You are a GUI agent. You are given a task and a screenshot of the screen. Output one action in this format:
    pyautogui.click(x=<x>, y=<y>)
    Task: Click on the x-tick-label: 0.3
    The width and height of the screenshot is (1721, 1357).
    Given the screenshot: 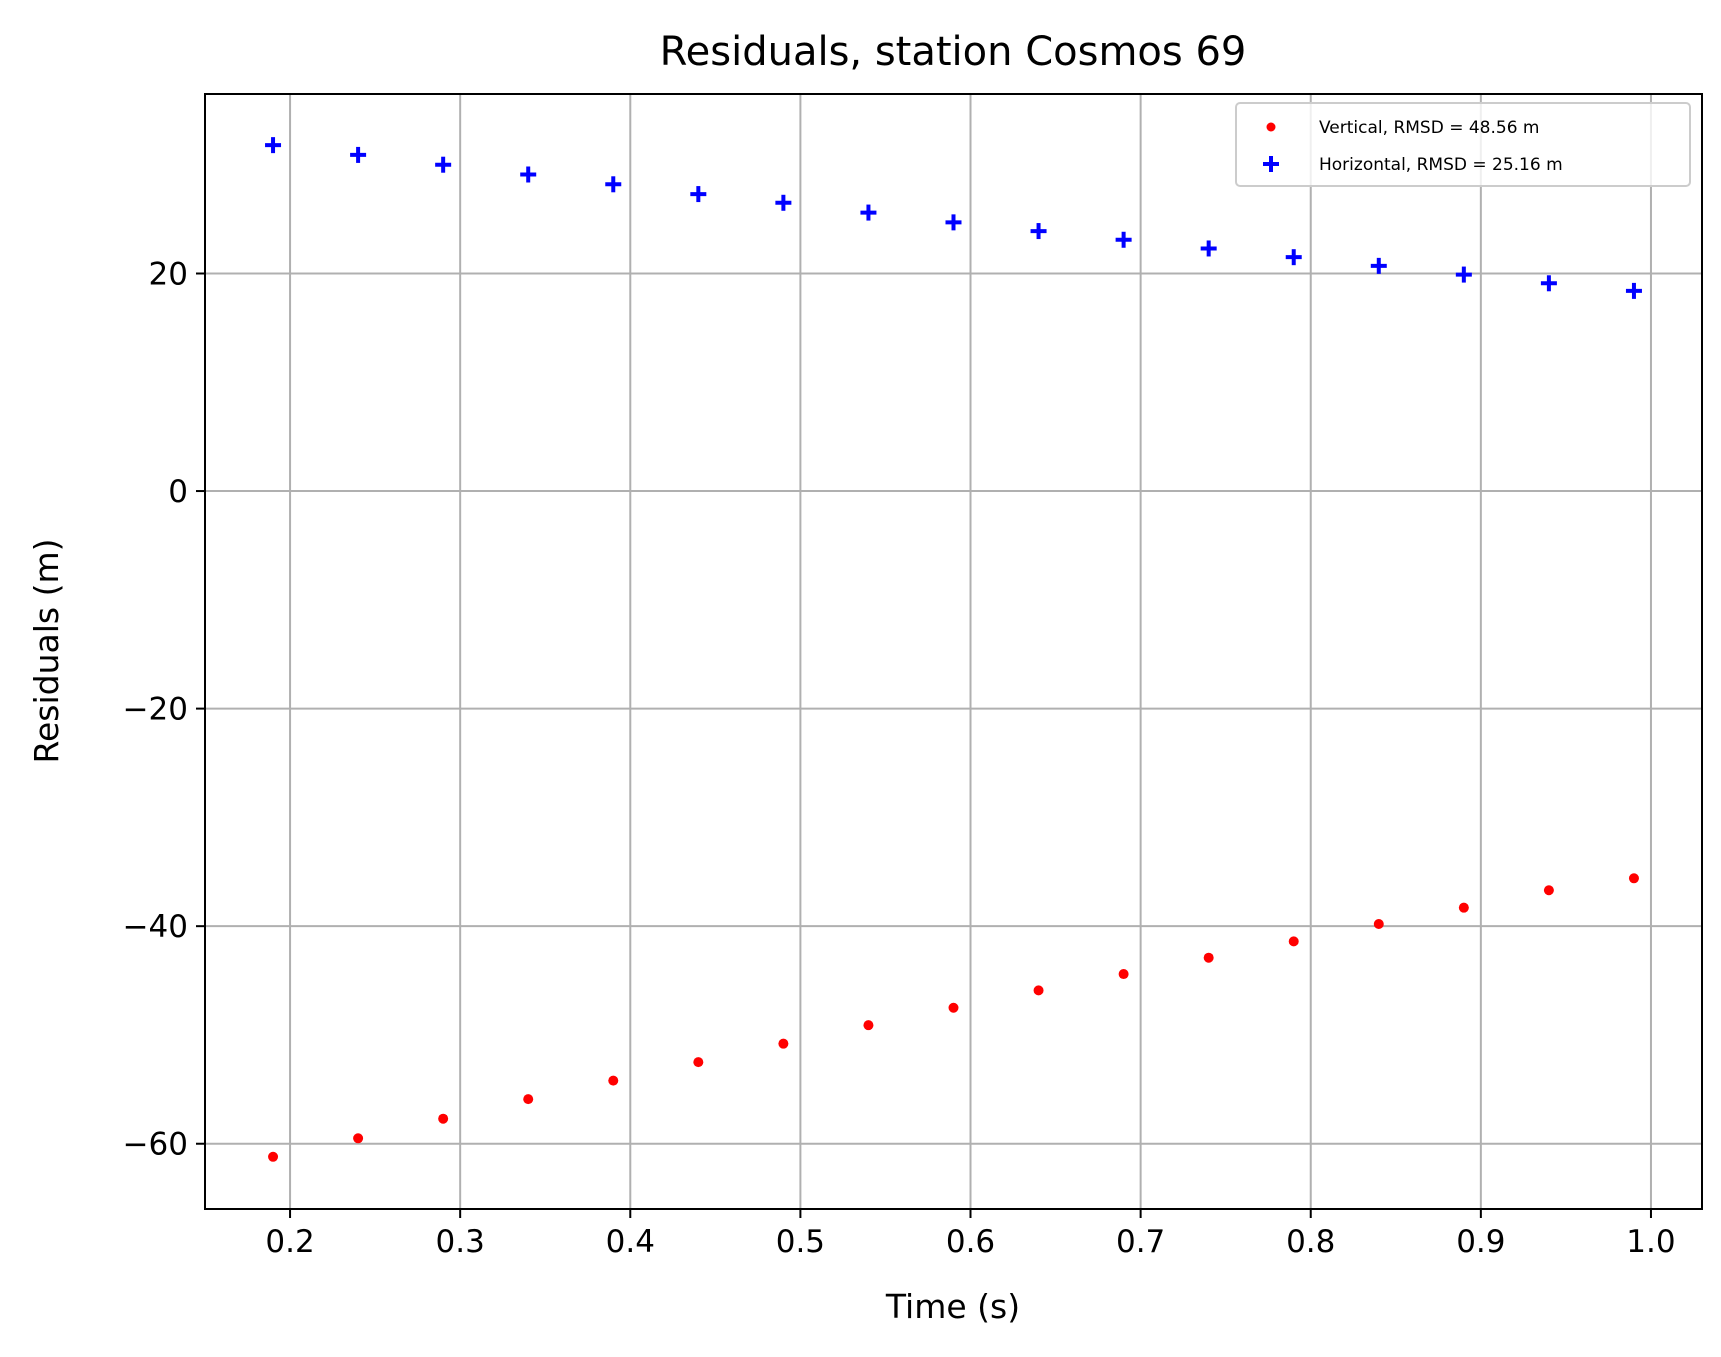 What is the action you would take?
    pyautogui.click(x=460, y=1242)
    